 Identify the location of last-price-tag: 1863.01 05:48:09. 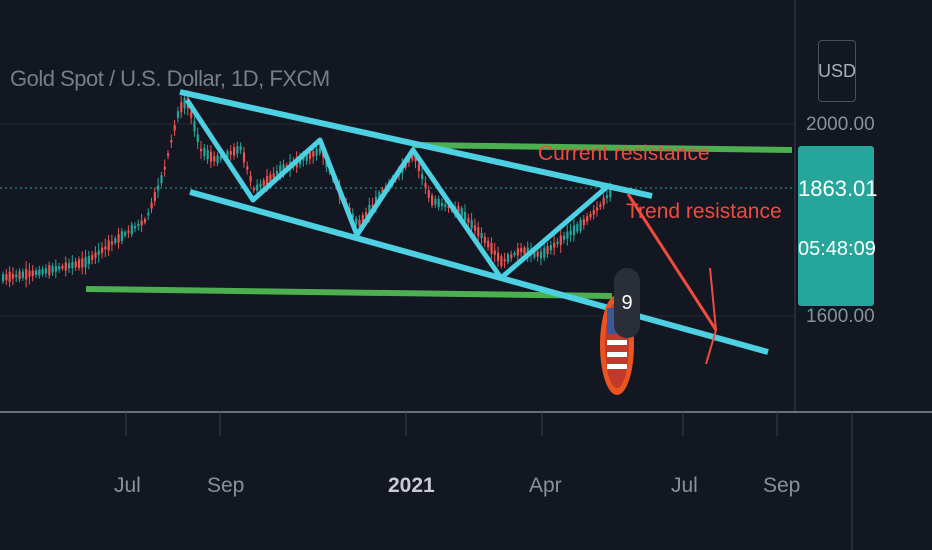
(838, 226).